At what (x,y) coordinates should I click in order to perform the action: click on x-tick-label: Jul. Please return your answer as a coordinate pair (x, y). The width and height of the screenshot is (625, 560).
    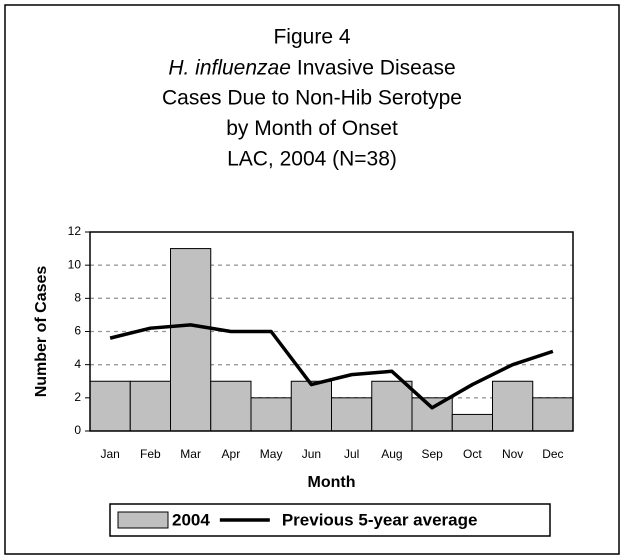
    Looking at the image, I should click on (351, 454).